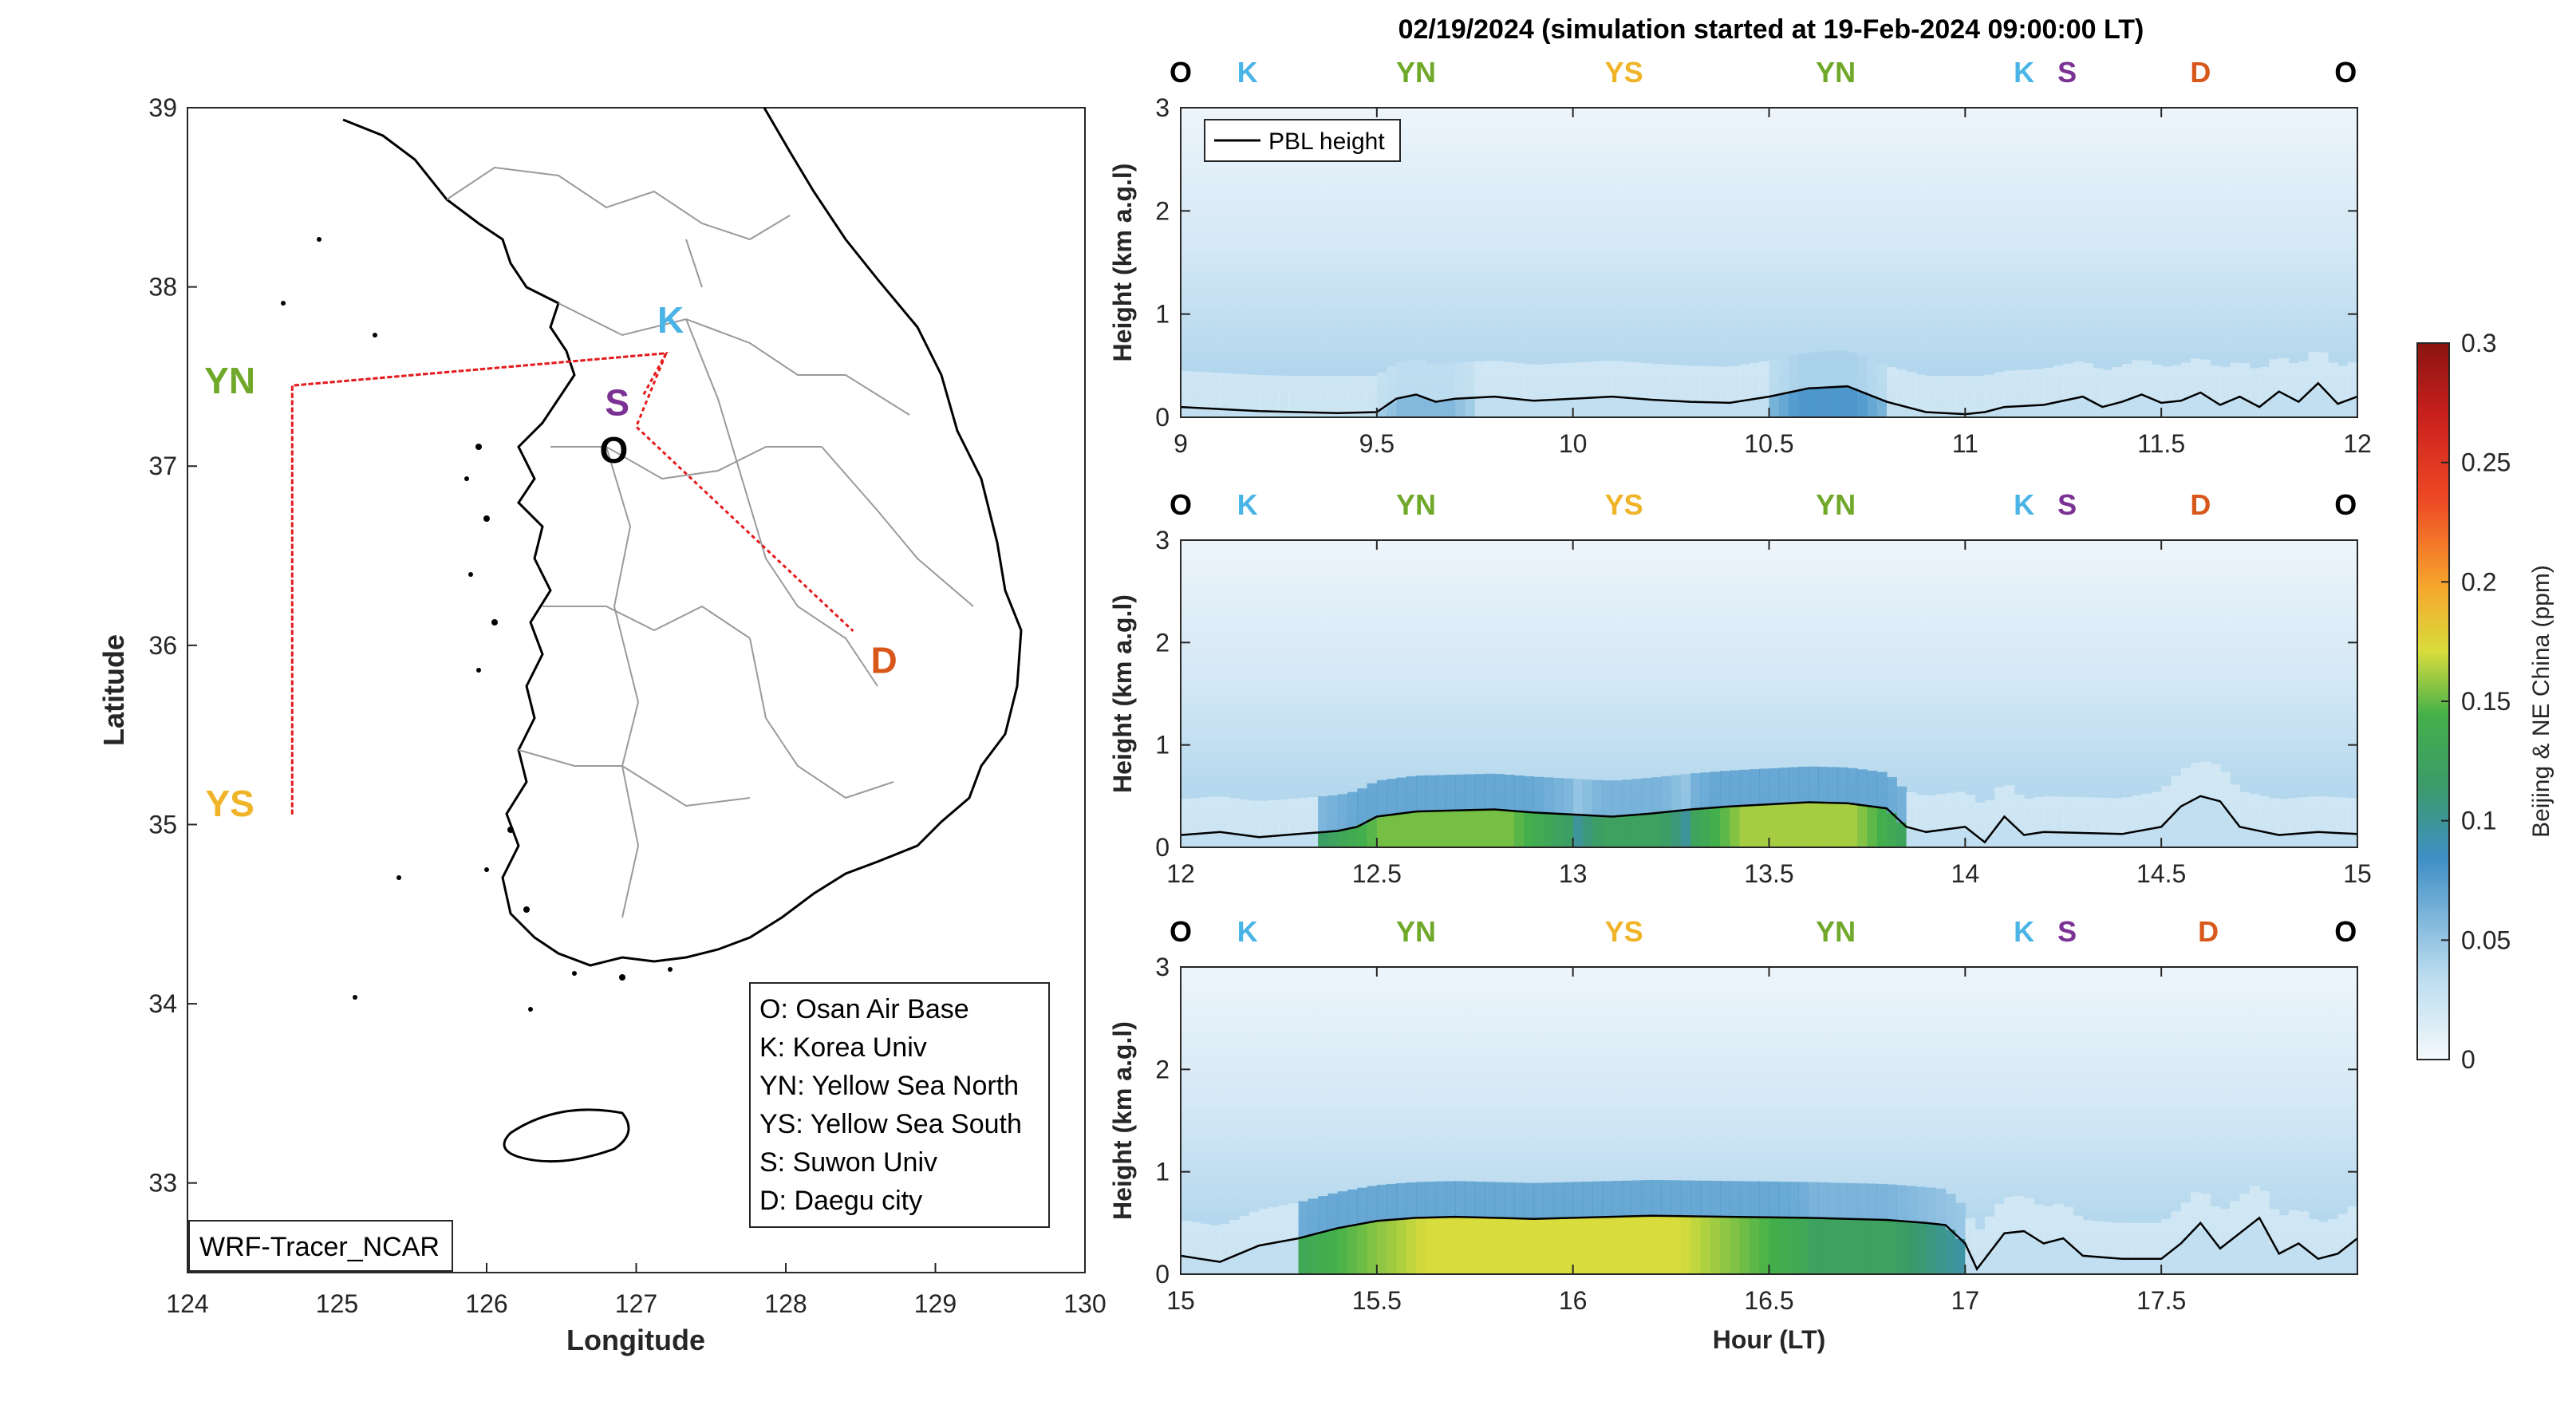 The width and height of the screenshot is (2576, 1413). Describe the element at coordinates (1769, 1300) in the screenshot. I see `x-tick-label: 16.5` at that location.